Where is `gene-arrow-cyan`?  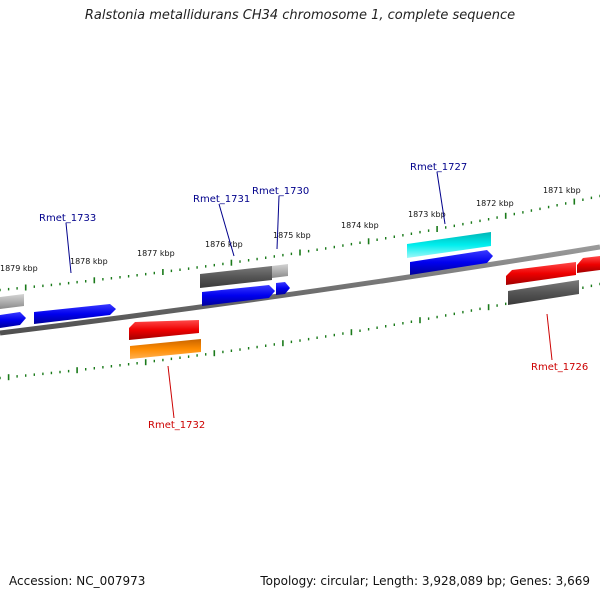 gene-arrow-cyan is located at coordinates (449, 245).